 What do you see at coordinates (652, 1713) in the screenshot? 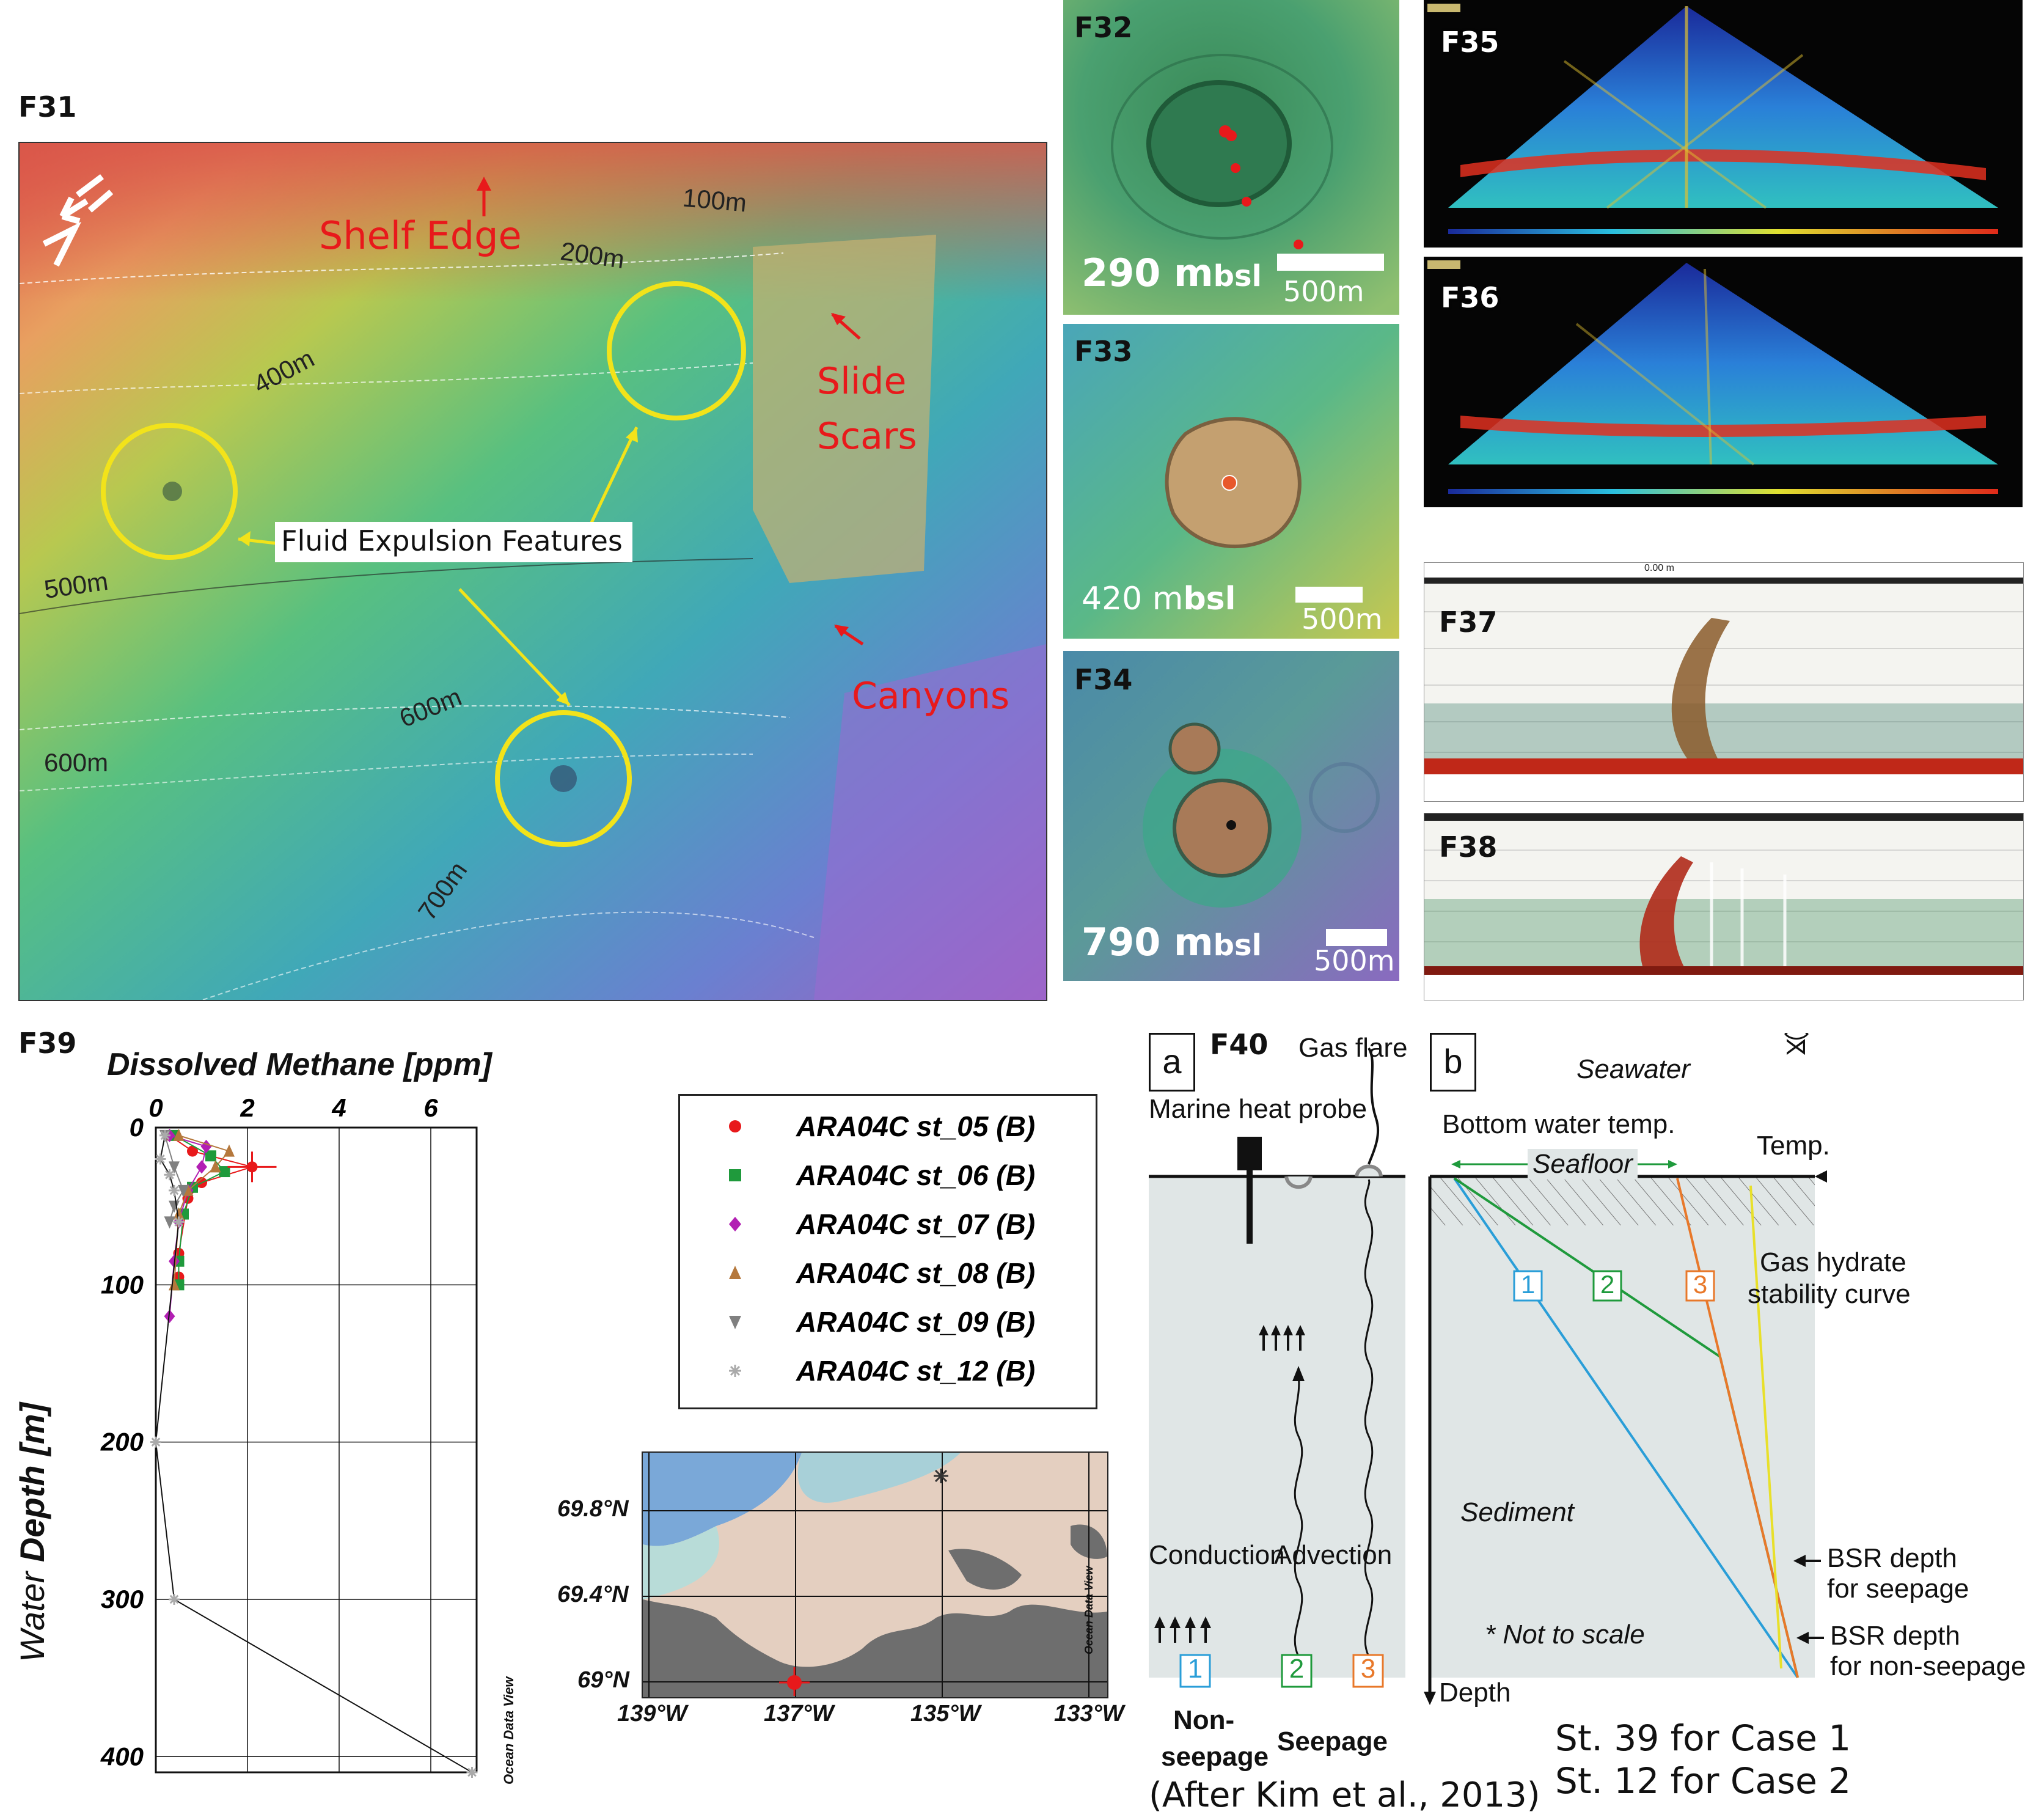
I see `map-lon-label: 139°W` at bounding box center [652, 1713].